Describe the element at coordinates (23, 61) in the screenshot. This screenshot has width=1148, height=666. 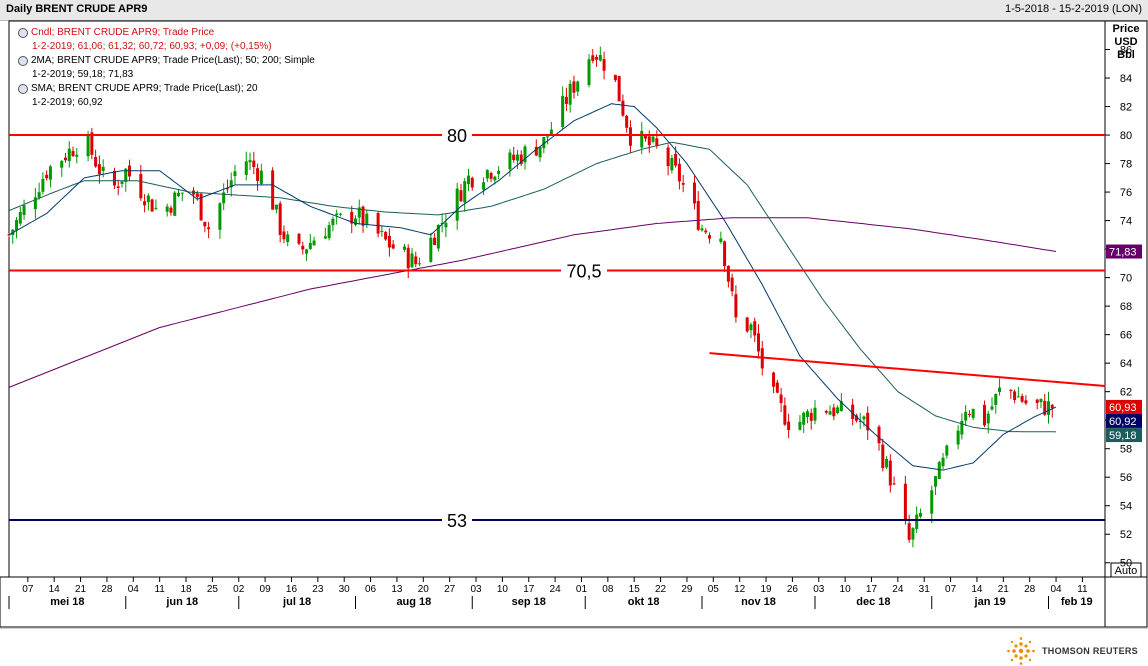
I see `legend-bullet-icon` at that location.